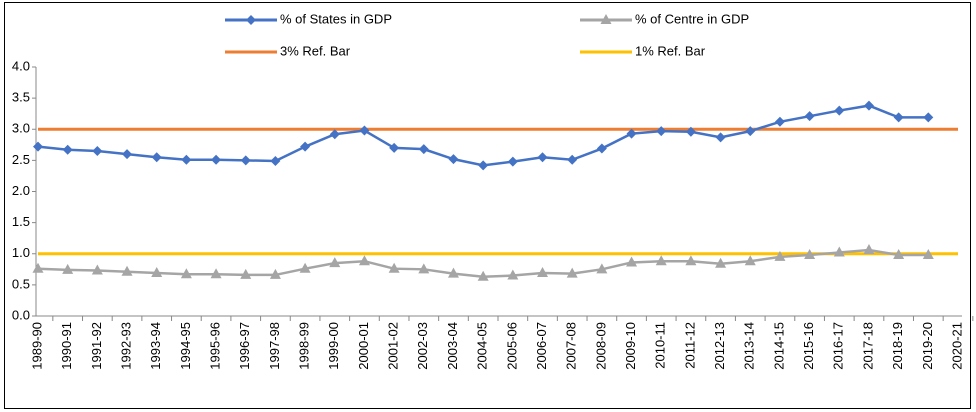  Describe the element at coordinates (867, 346) in the screenshot. I see `x-tick-label: 2017-18` at that location.